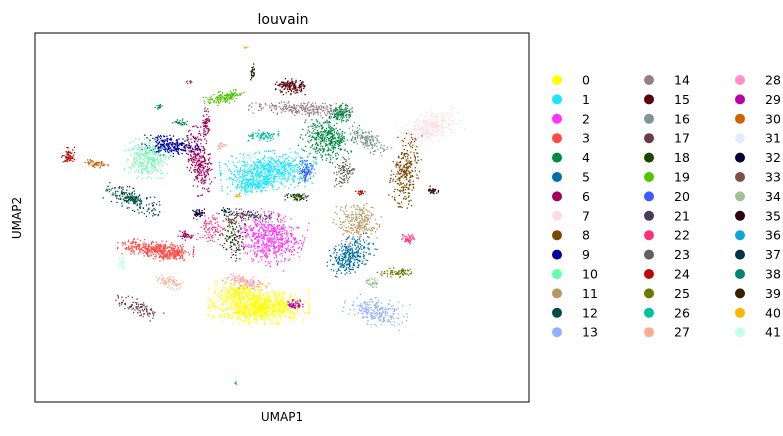  I want to click on chart-title: louvain, so click(283, 20).